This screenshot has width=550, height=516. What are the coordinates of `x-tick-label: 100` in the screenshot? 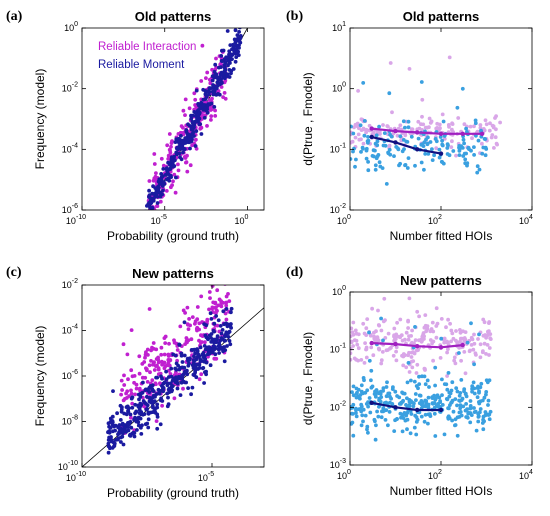 It's located at (344, 220).